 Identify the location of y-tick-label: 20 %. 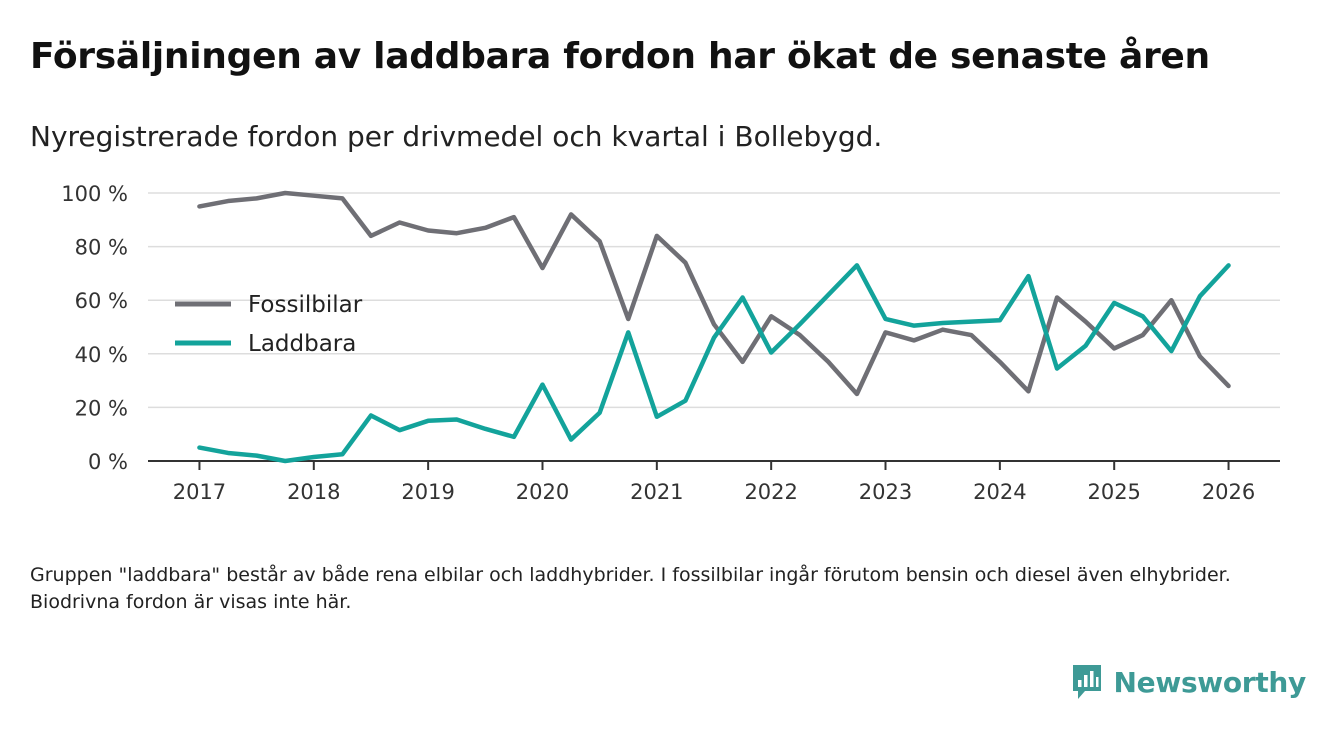
(101, 408).